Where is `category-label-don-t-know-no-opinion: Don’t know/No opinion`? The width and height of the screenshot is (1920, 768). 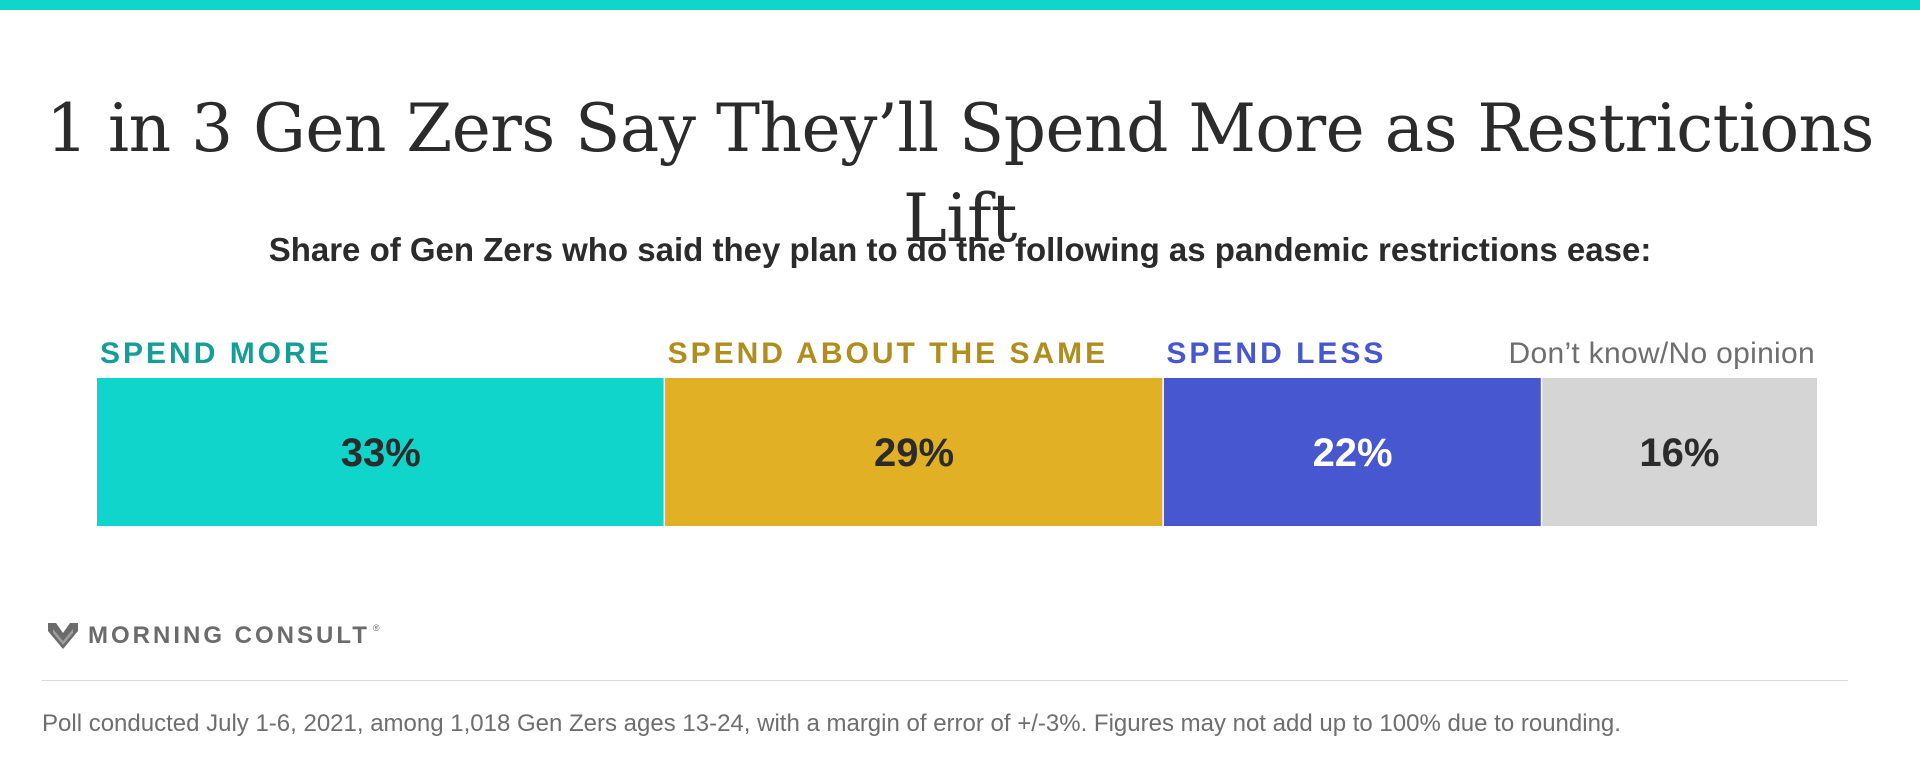 category-label-don-t-know-no-opinion: Don’t know/No opinion is located at coordinates (1662, 353).